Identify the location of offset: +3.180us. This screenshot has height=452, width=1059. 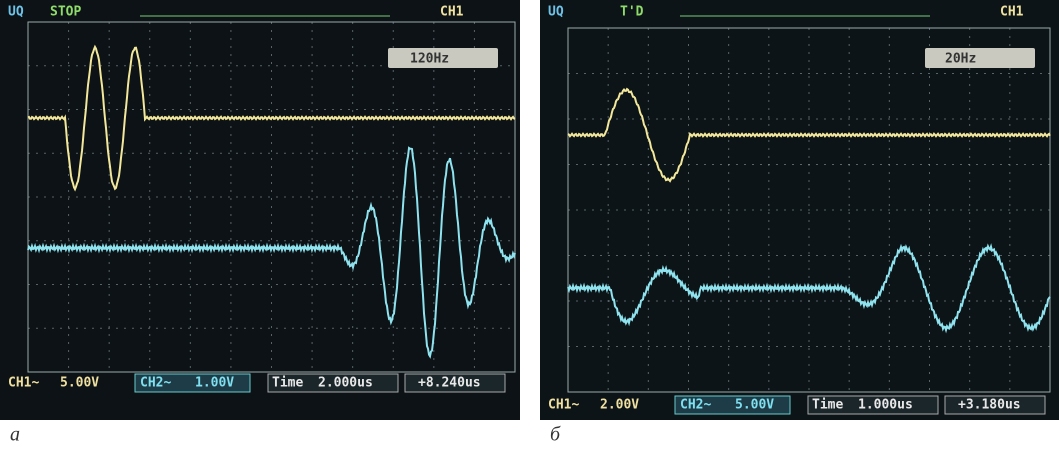
(989, 405).